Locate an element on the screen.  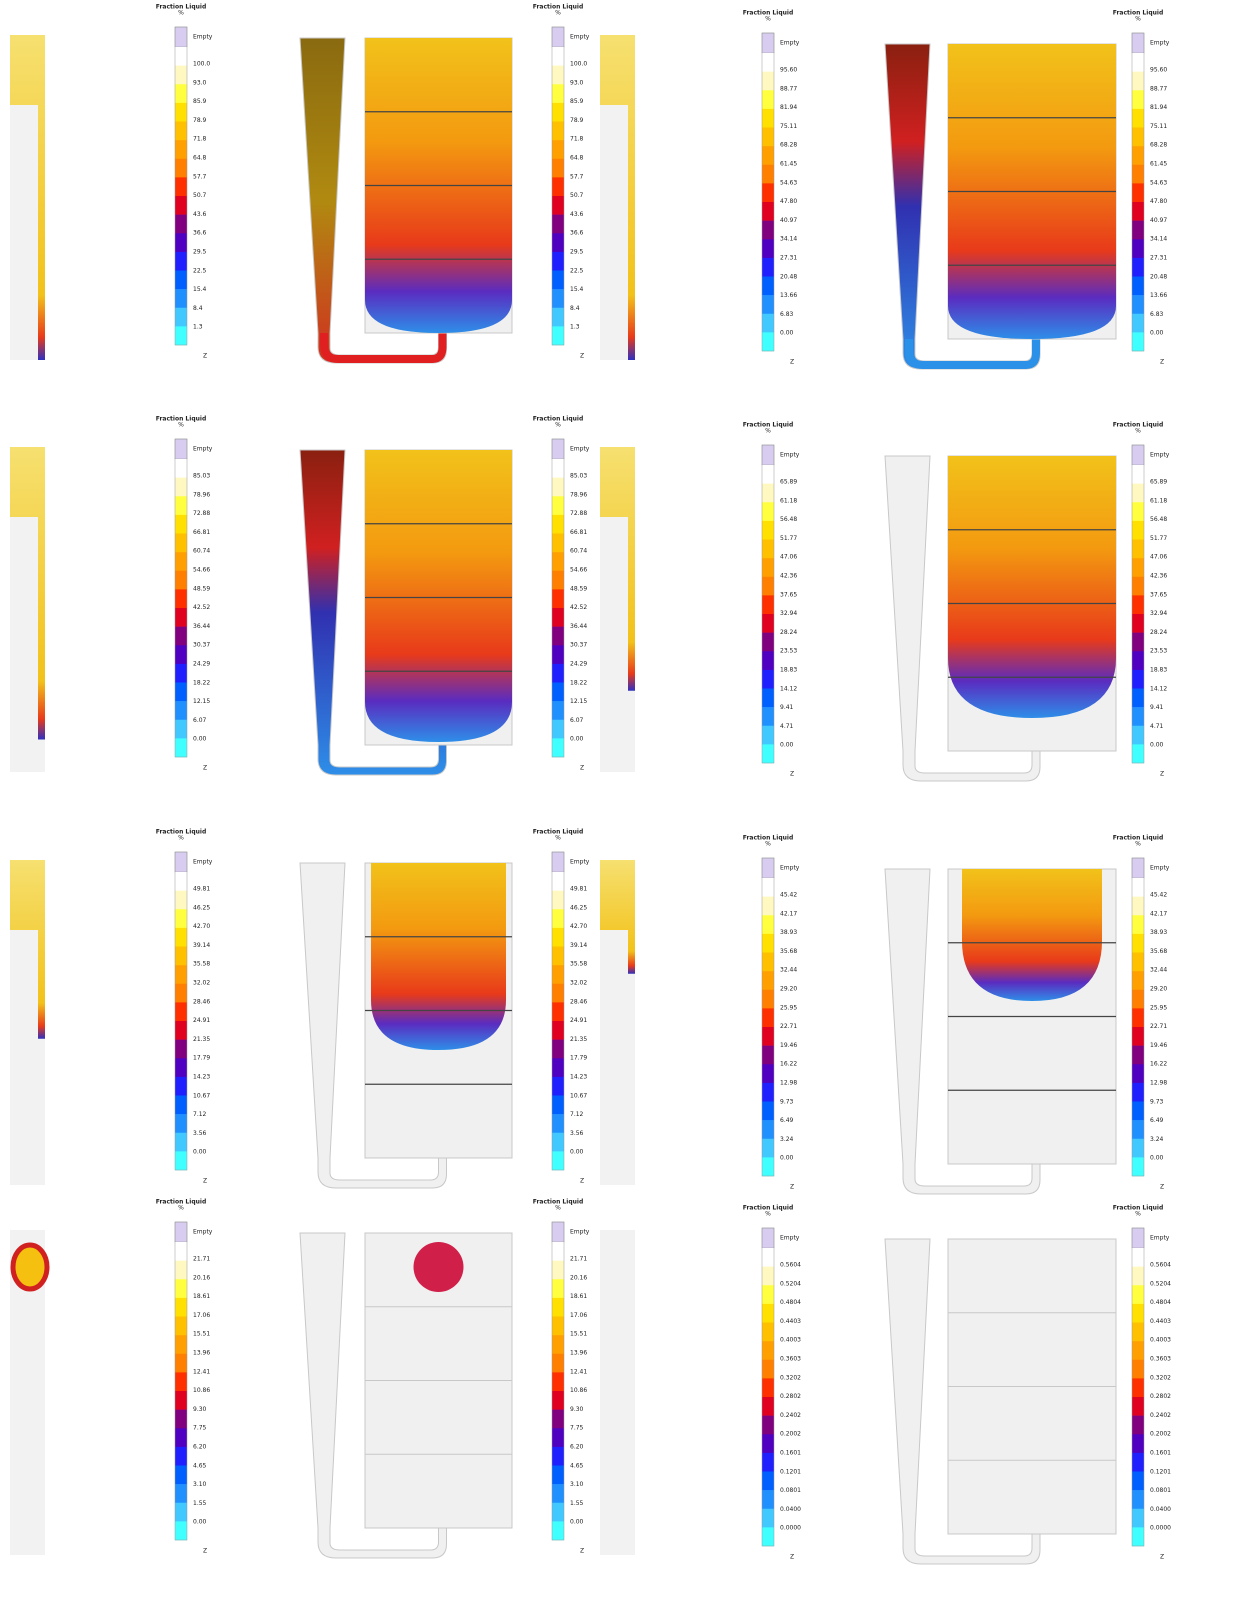
legend-value: 47.06 is located at coordinates (788, 557).